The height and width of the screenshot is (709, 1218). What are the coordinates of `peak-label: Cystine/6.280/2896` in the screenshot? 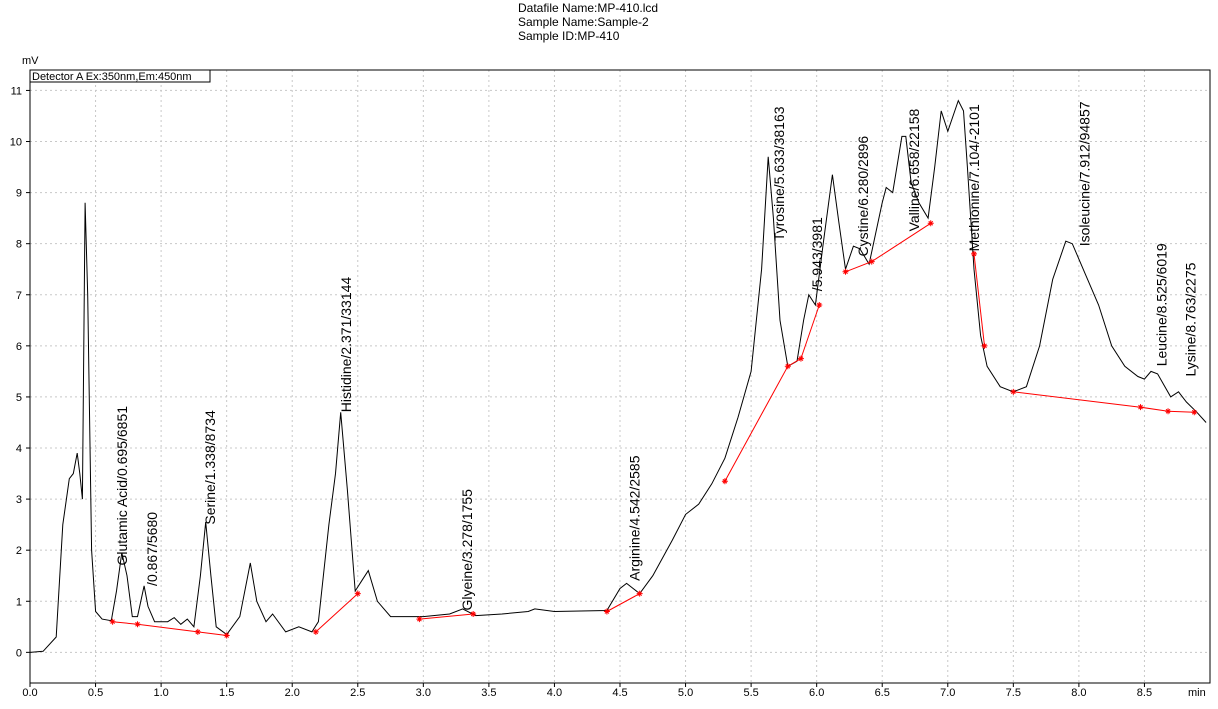 It's located at (863, 196).